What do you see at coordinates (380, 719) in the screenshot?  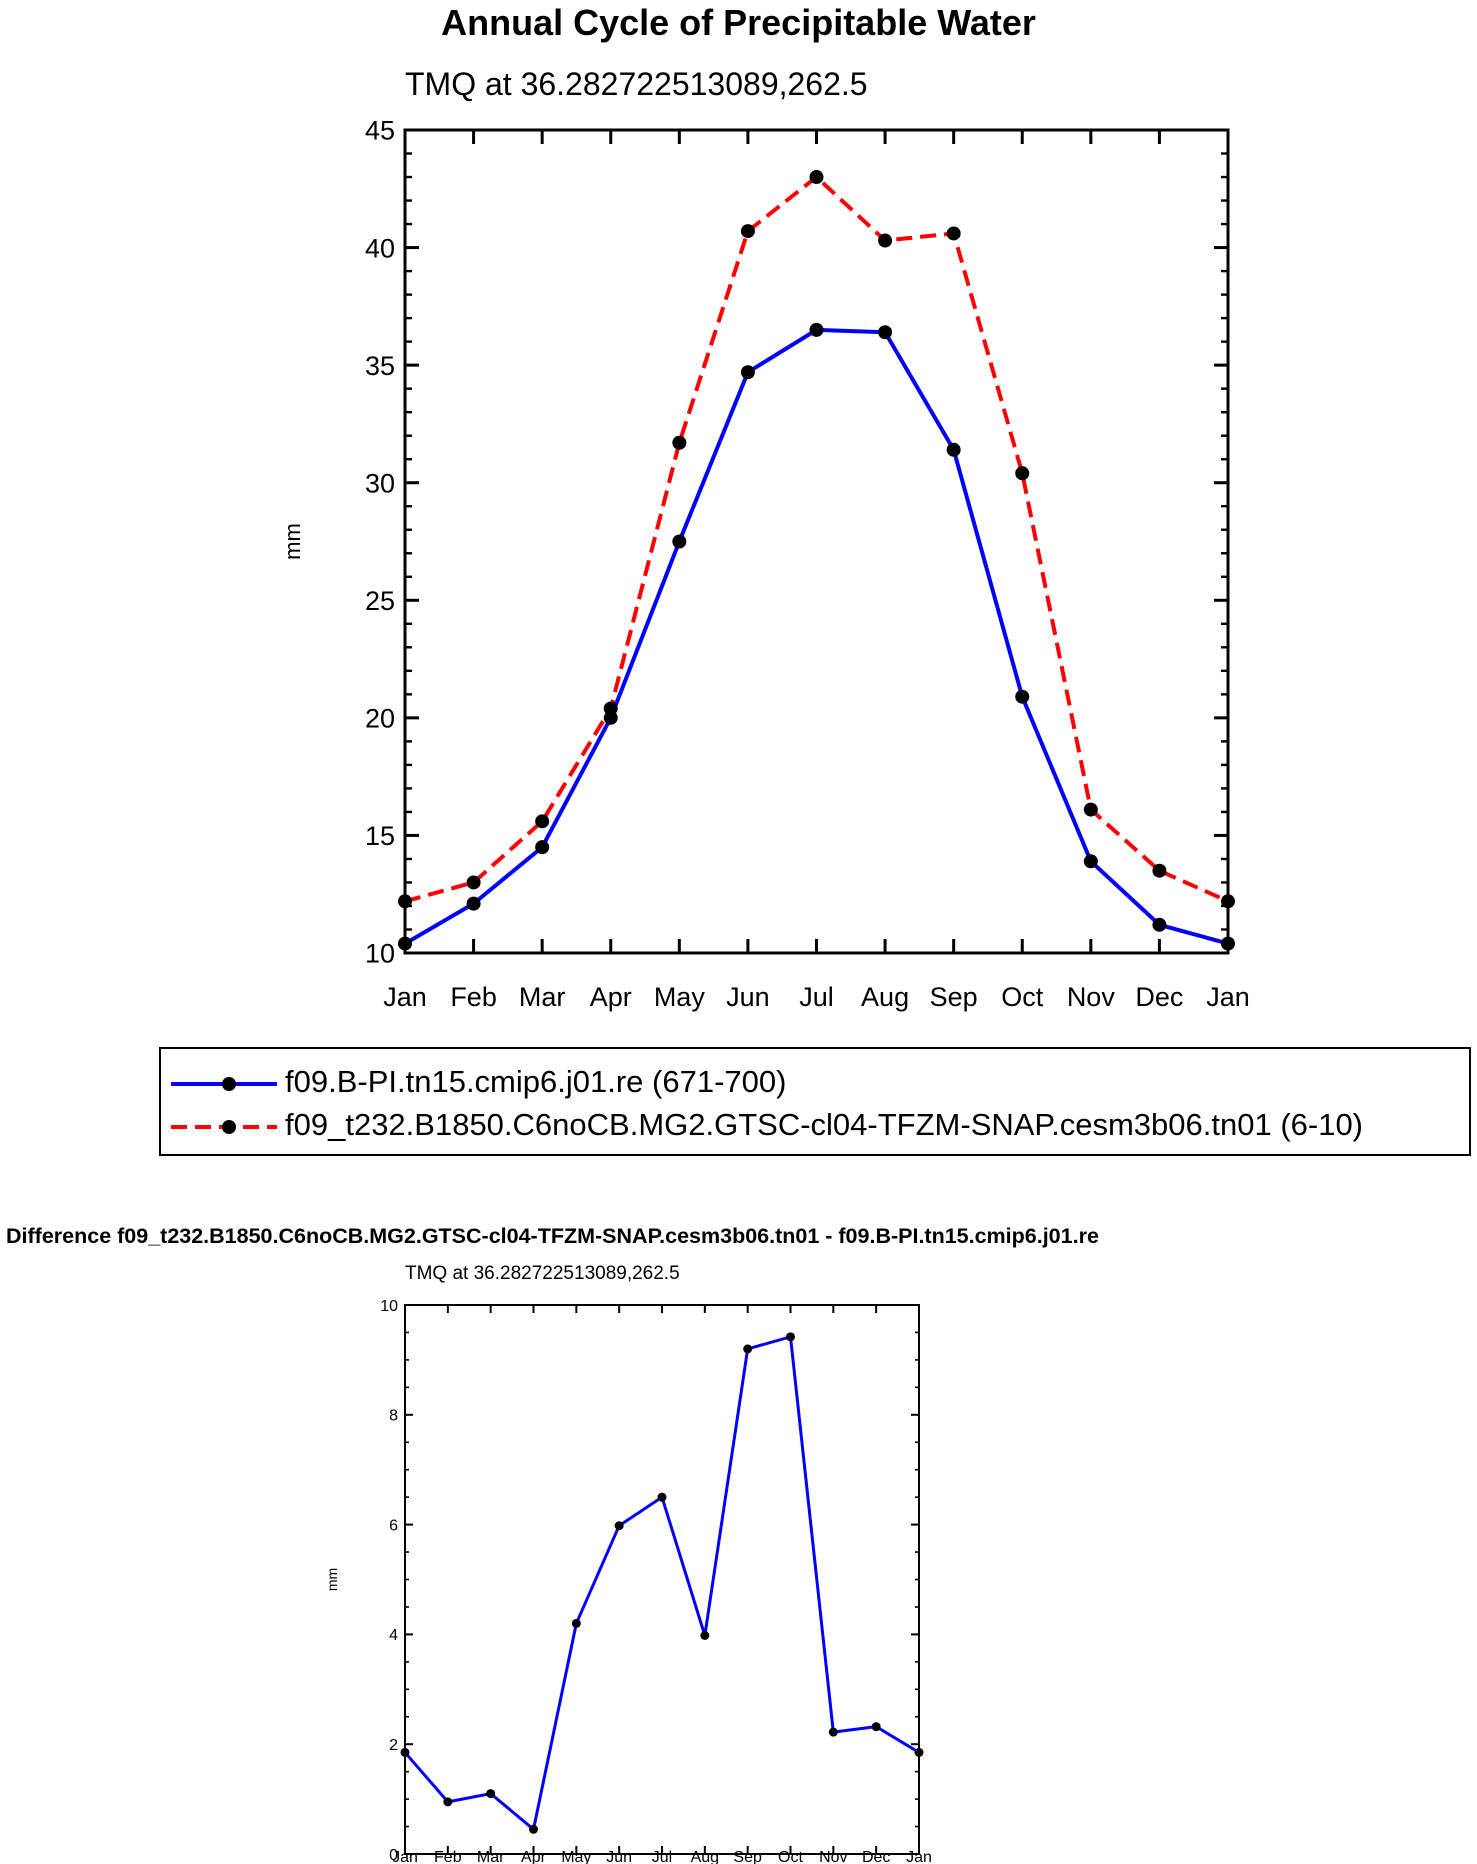 I see `y-tick-label: 20` at bounding box center [380, 719].